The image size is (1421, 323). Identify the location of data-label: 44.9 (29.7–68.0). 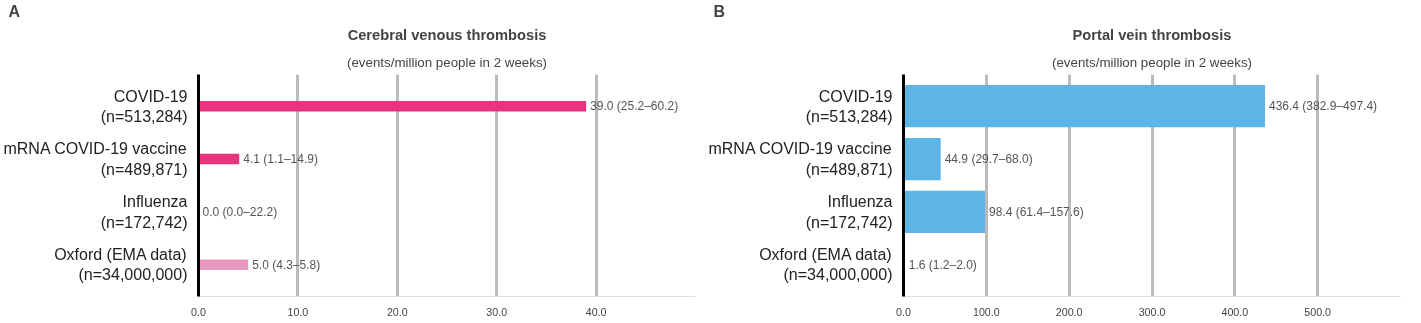
(988, 159).